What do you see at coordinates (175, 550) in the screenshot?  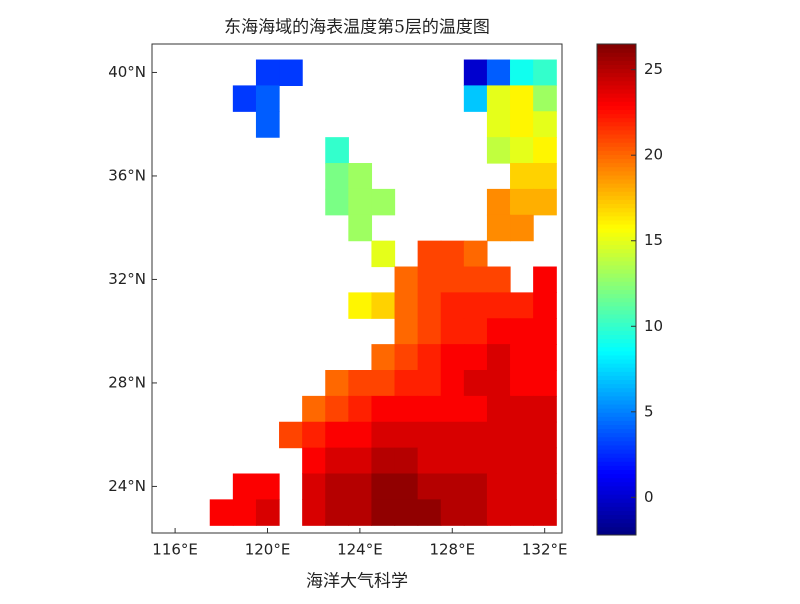 I see `x-tick-label: 116°E` at bounding box center [175, 550].